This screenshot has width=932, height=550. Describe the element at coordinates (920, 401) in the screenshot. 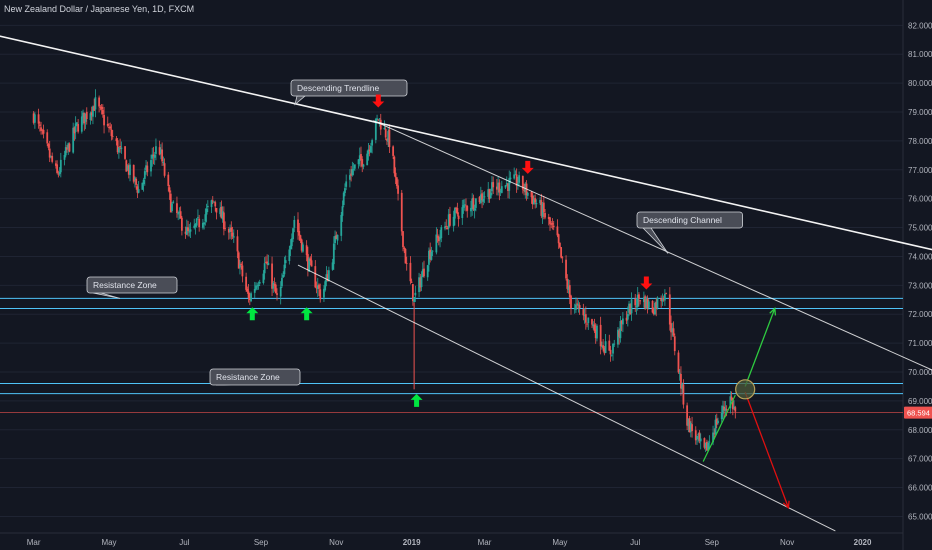

I see `y-tick-label: 69.000` at that location.